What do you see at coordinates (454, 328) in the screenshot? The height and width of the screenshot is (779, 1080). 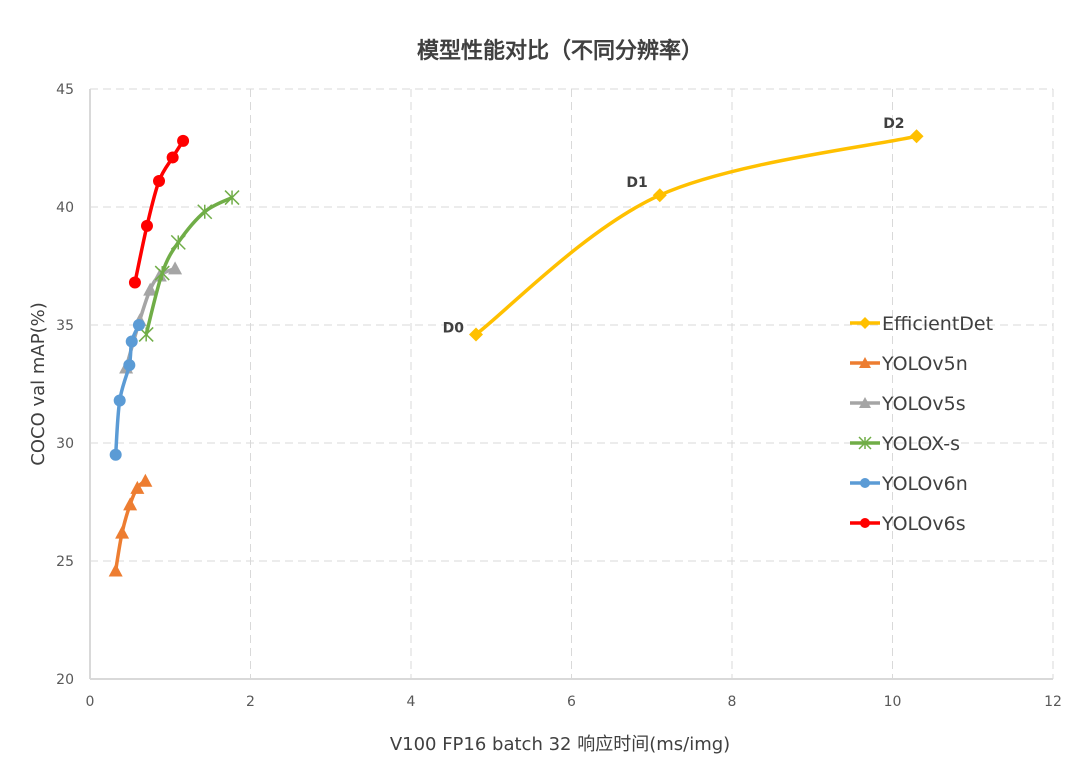 I see `point-label: D0` at bounding box center [454, 328].